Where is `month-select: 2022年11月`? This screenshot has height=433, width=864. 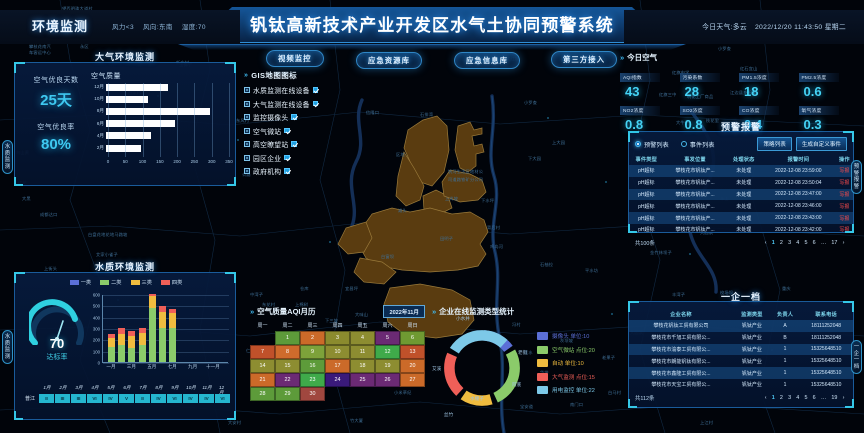 month-select: 2022年11月 is located at coordinates (404, 311).